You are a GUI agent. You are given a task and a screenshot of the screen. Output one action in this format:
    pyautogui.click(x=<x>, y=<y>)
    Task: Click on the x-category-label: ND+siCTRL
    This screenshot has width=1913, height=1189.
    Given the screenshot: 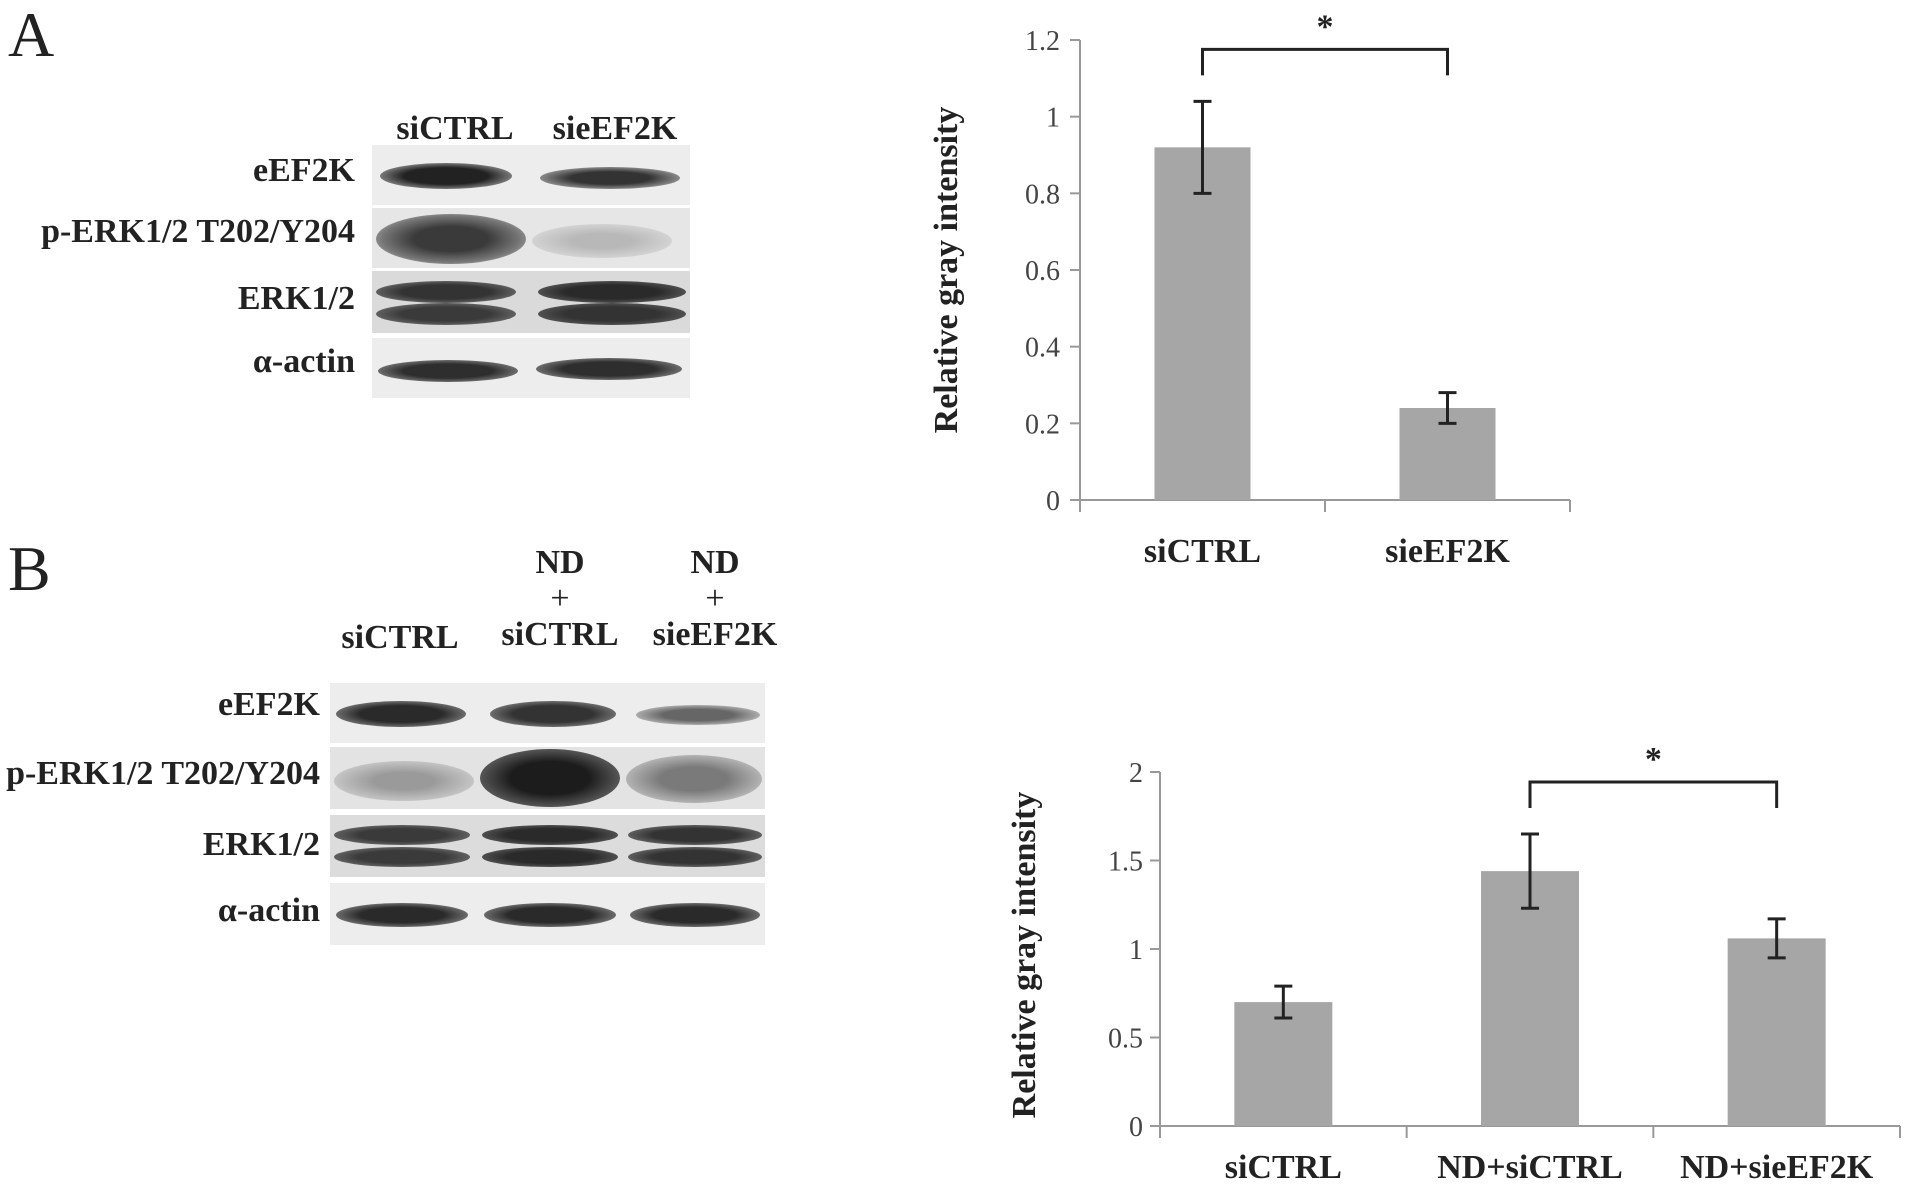 What is the action you would take?
    pyautogui.click(x=1530, y=1167)
    